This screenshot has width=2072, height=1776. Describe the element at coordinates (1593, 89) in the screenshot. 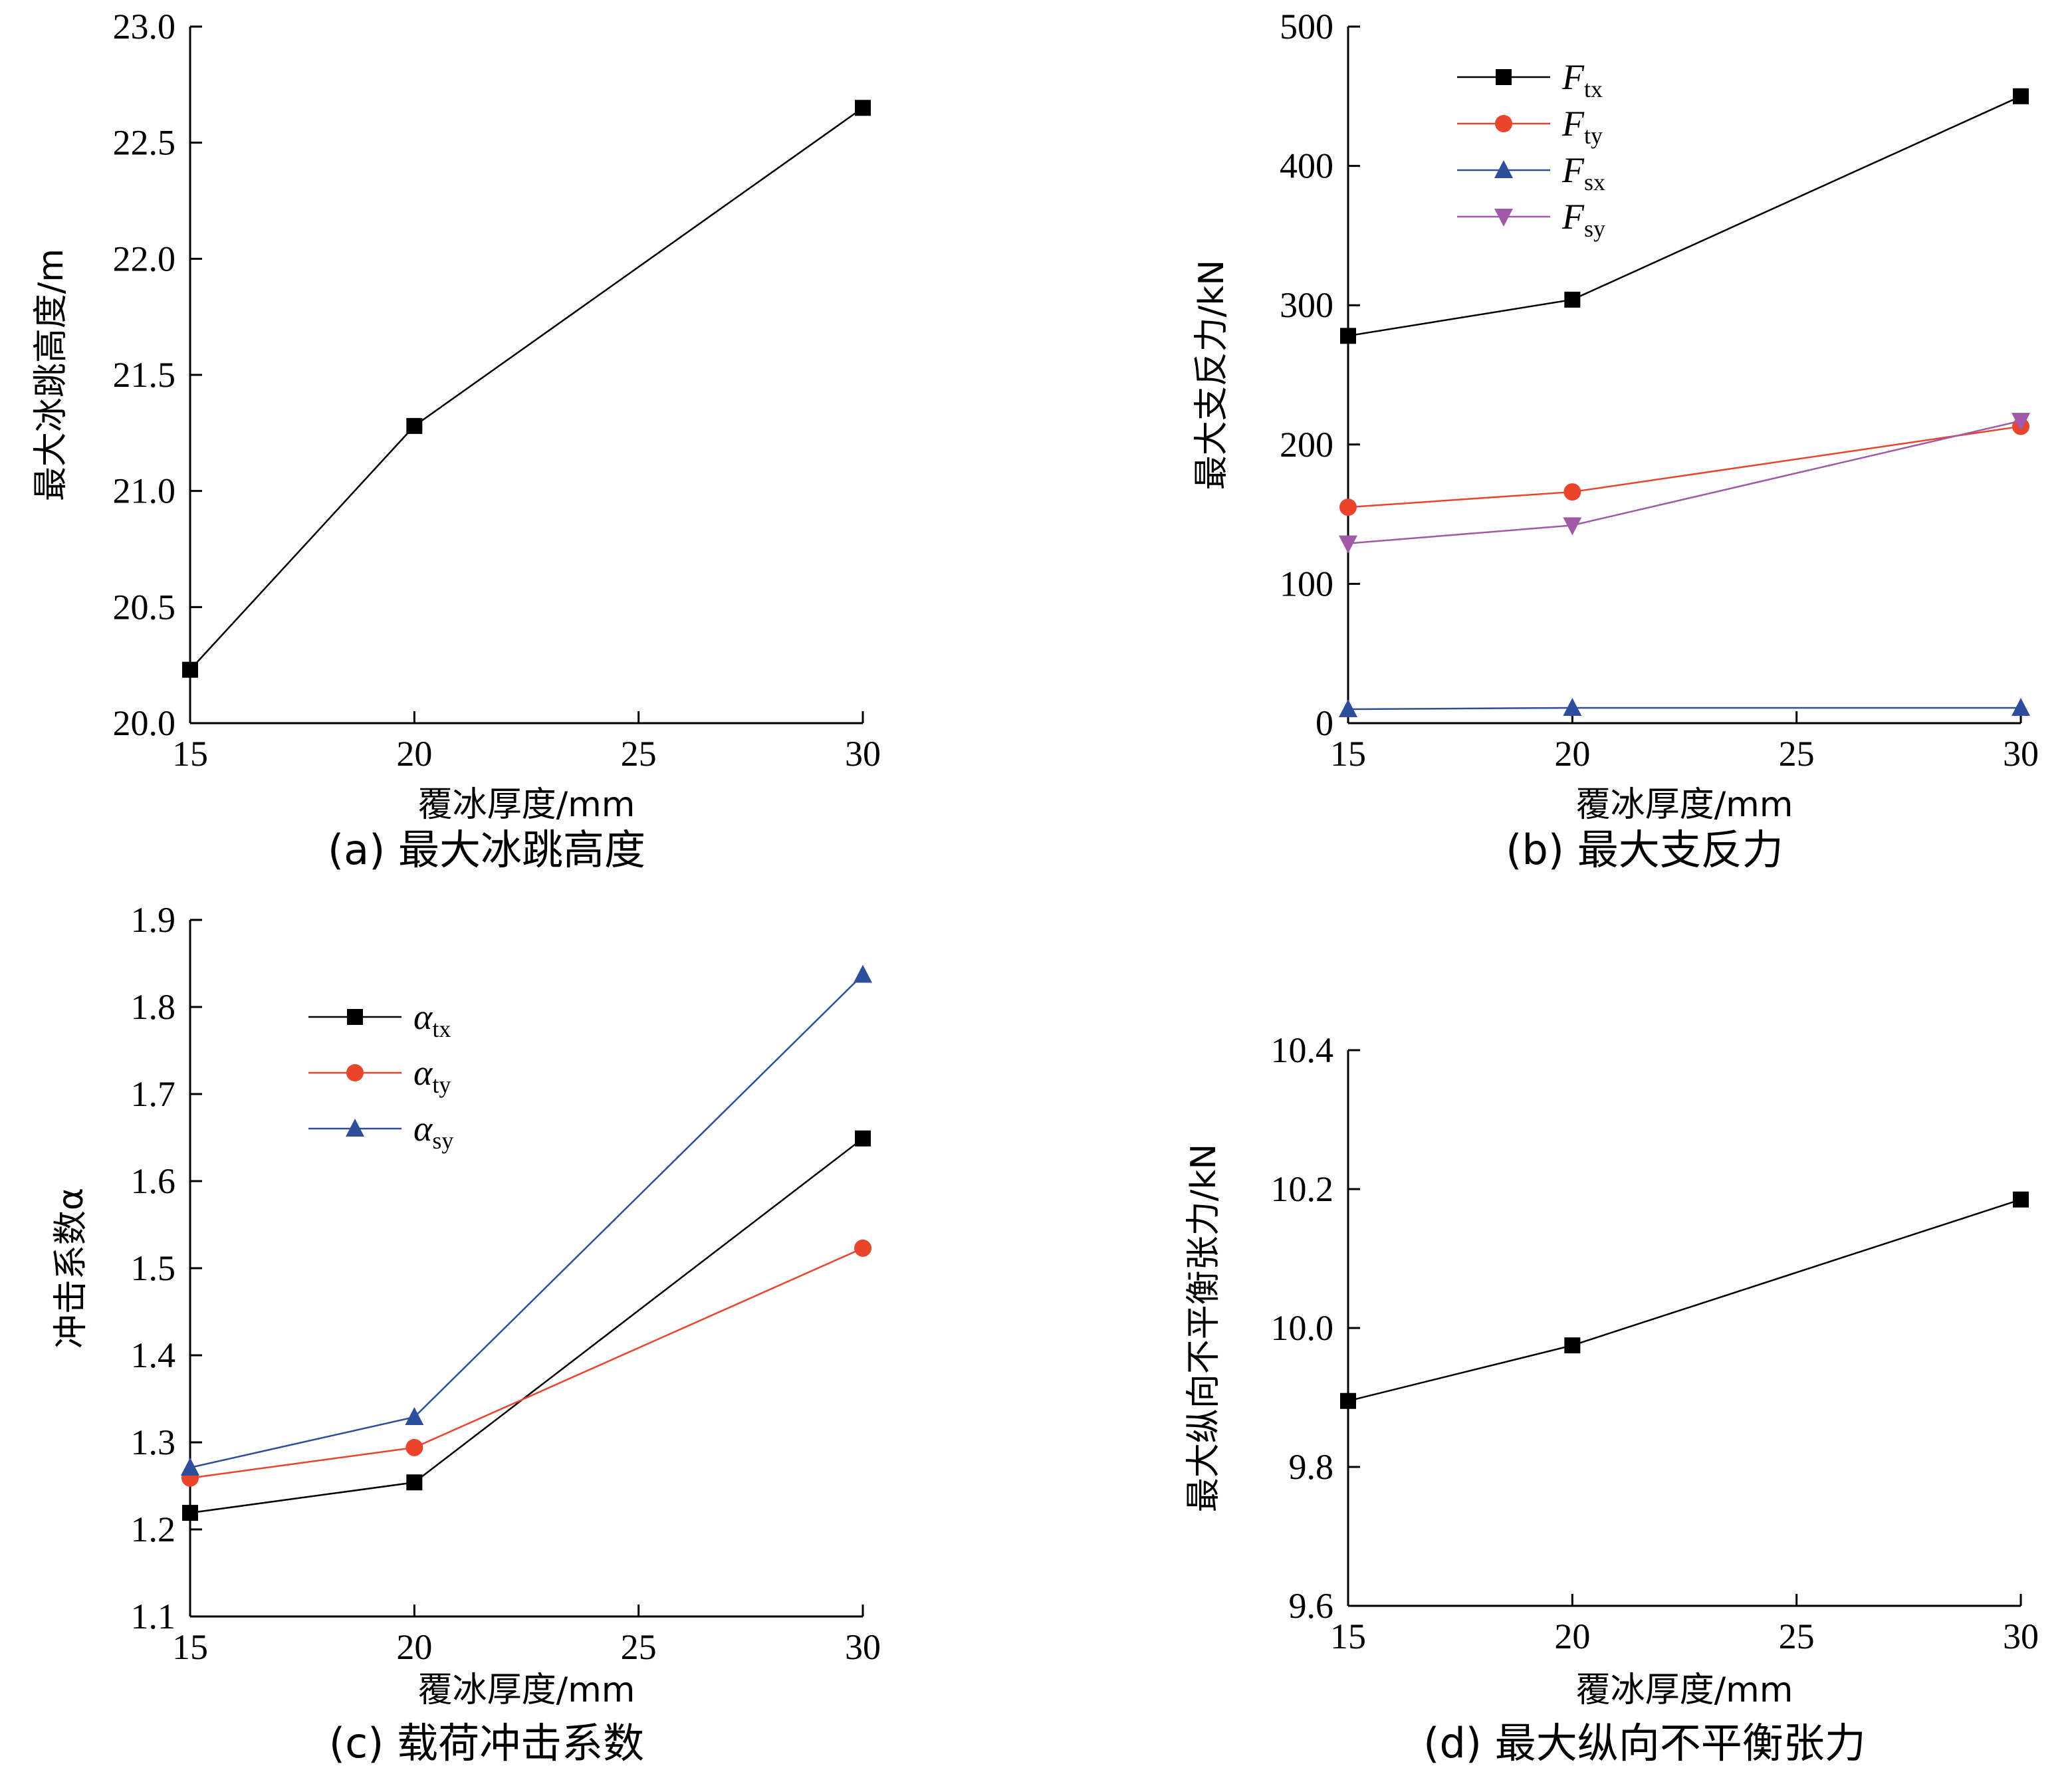

I see `legend-subscript: tx` at that location.